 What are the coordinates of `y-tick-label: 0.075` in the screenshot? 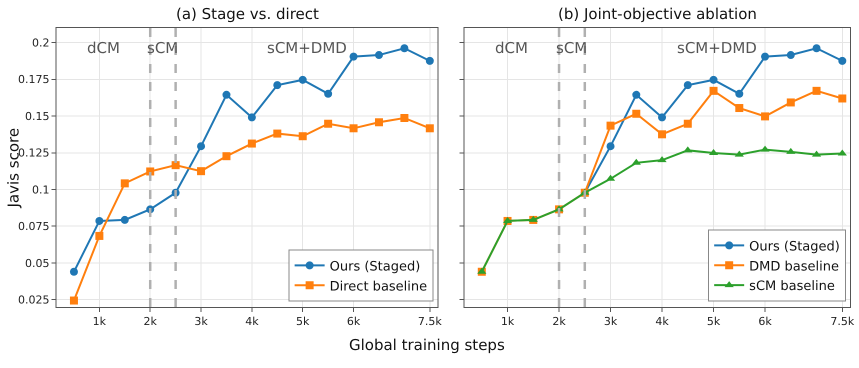 It's located at (34, 227).